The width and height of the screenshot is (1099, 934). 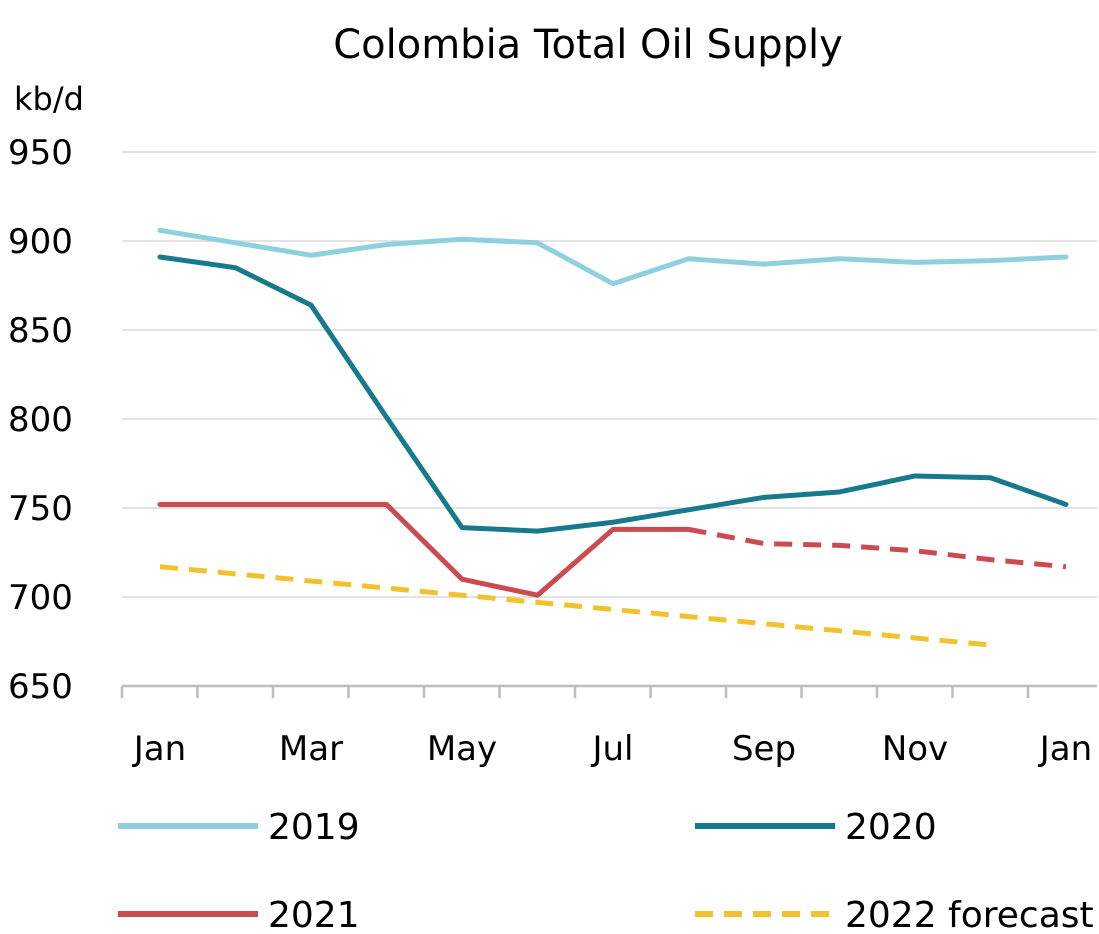 I want to click on y-tick-label: 950, so click(x=40, y=153).